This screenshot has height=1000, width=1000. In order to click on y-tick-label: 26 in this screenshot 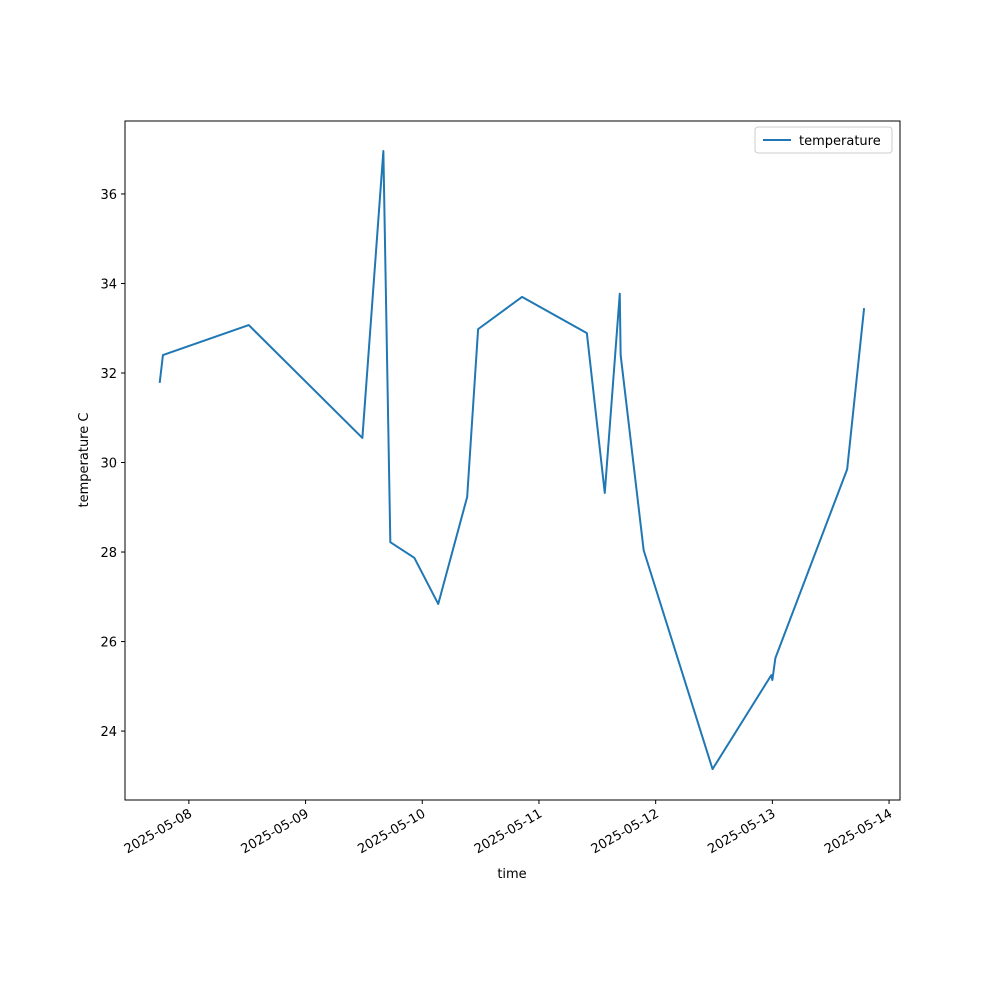, I will do `click(108, 643)`.